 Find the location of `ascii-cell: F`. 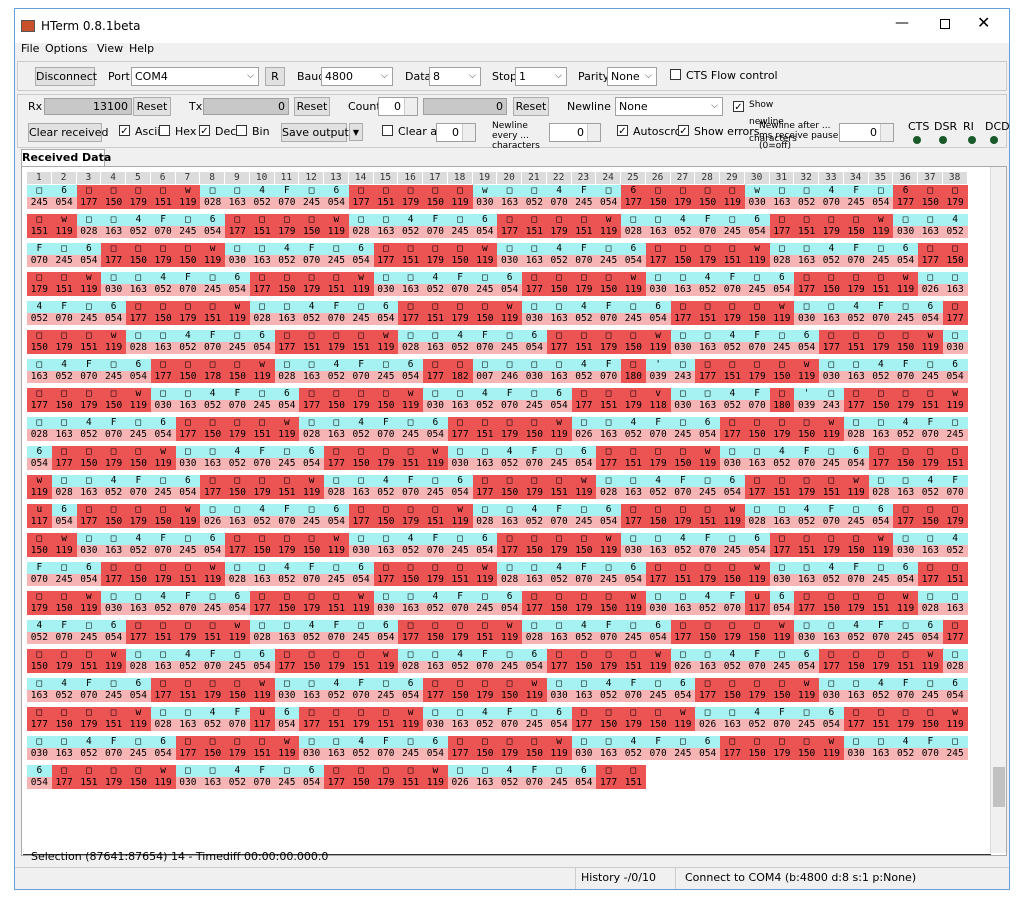

ascii-cell: F is located at coordinates (485, 336).